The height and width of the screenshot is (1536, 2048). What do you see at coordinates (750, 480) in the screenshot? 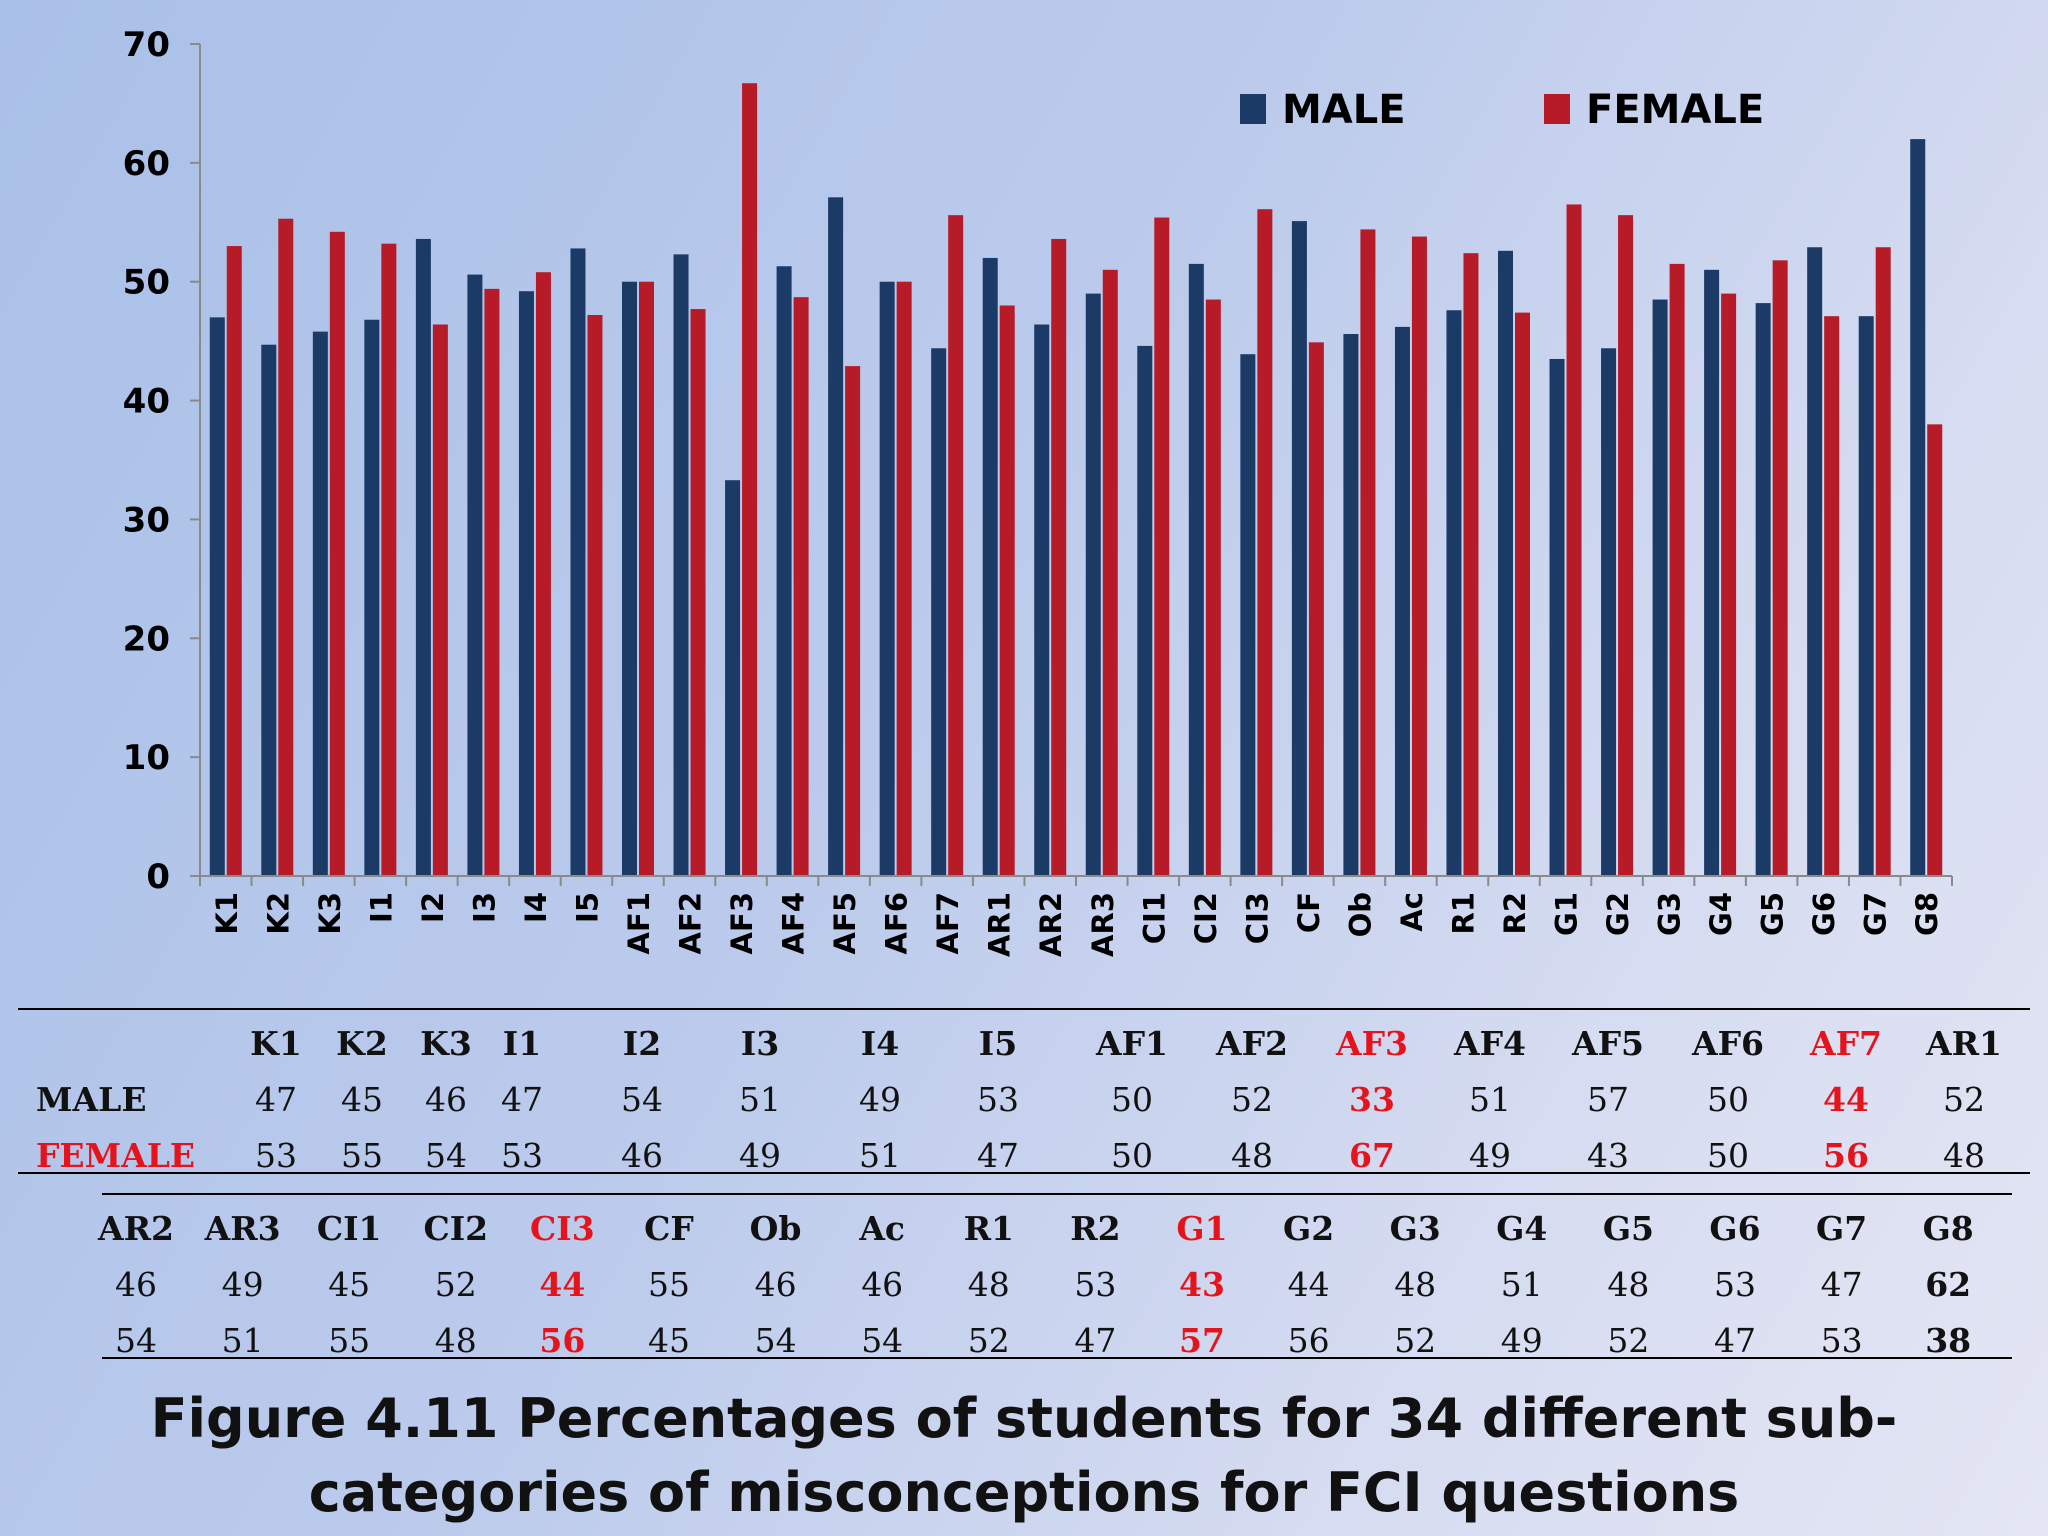
I see `bar-female-af3` at bounding box center [750, 480].